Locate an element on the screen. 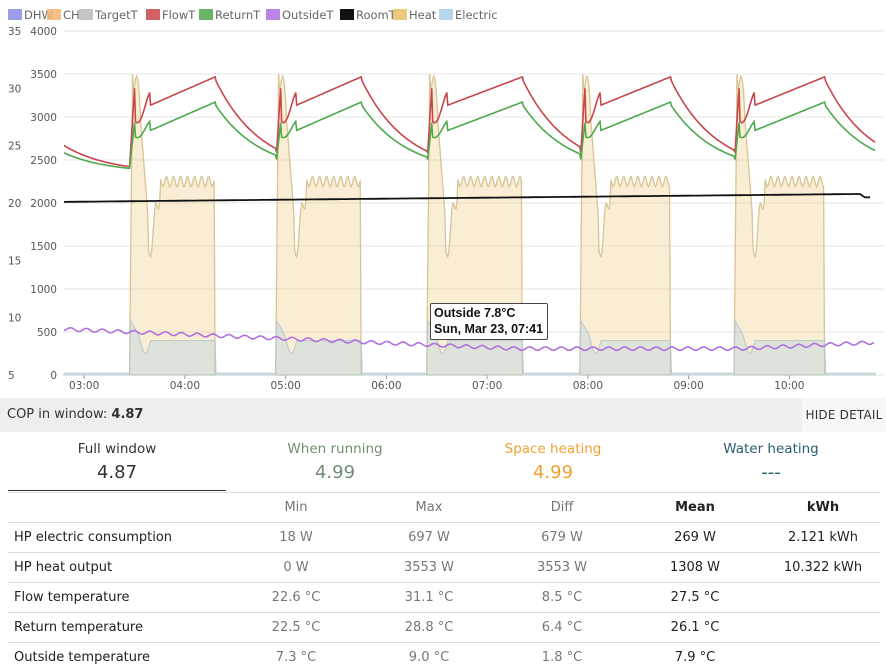  stat-kwh: 2.121 kWh is located at coordinates (823, 537).